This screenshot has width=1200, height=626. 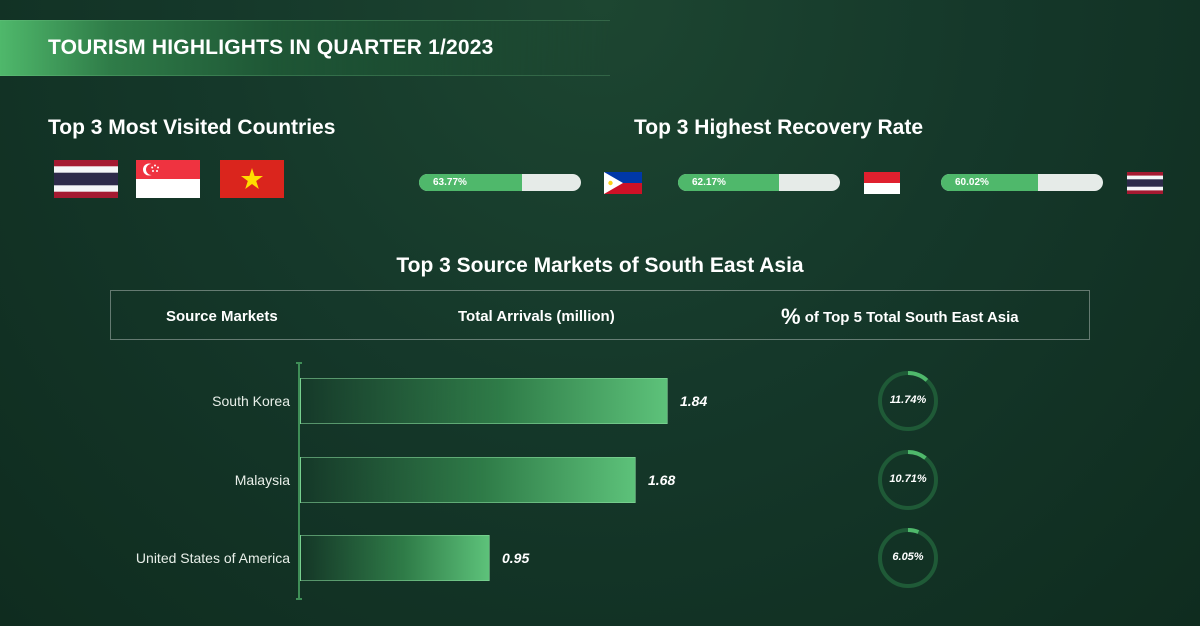 I want to click on page-title: TOURISM HIGHLIGHTS IN QUARTER 1/2023, so click(x=271, y=47).